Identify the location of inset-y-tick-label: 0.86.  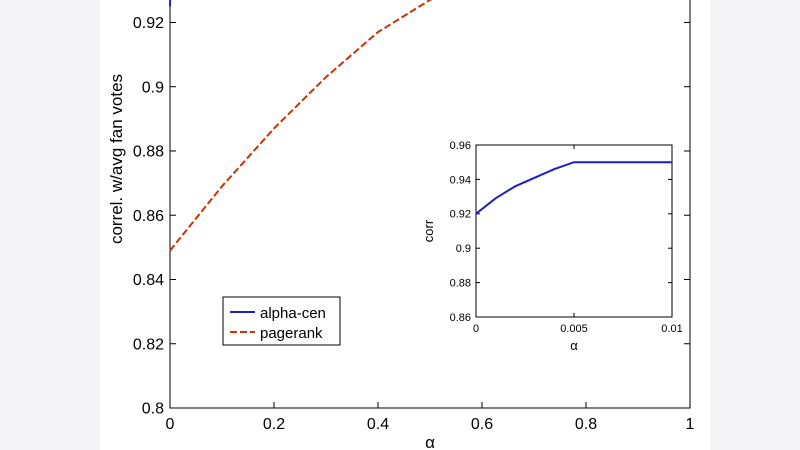
(460, 318).